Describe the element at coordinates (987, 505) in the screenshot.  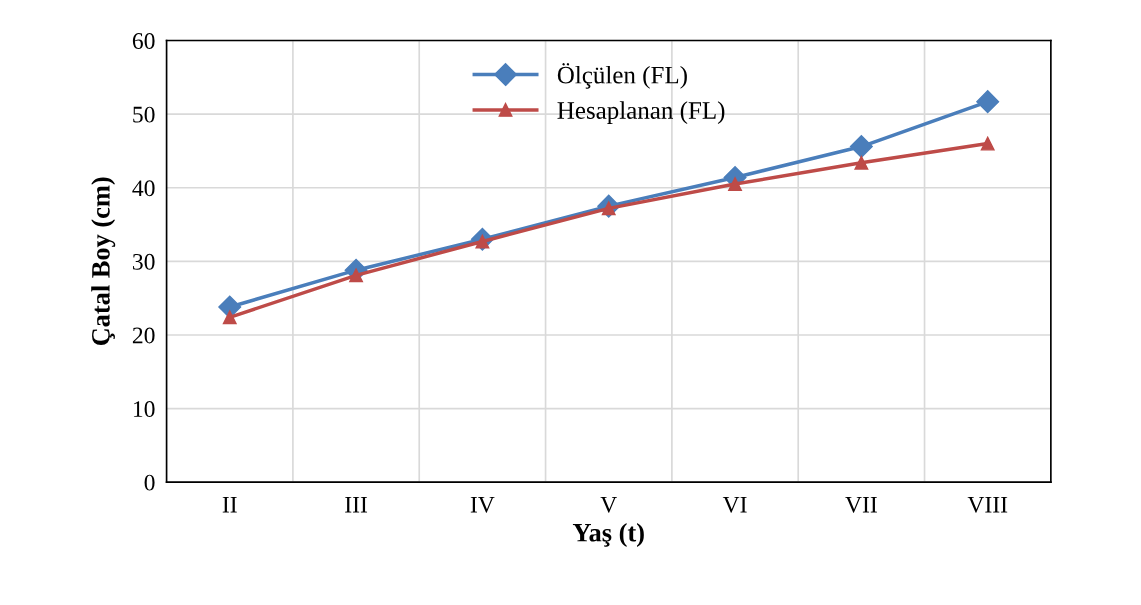
I see `x-tick-label: VIII` at that location.